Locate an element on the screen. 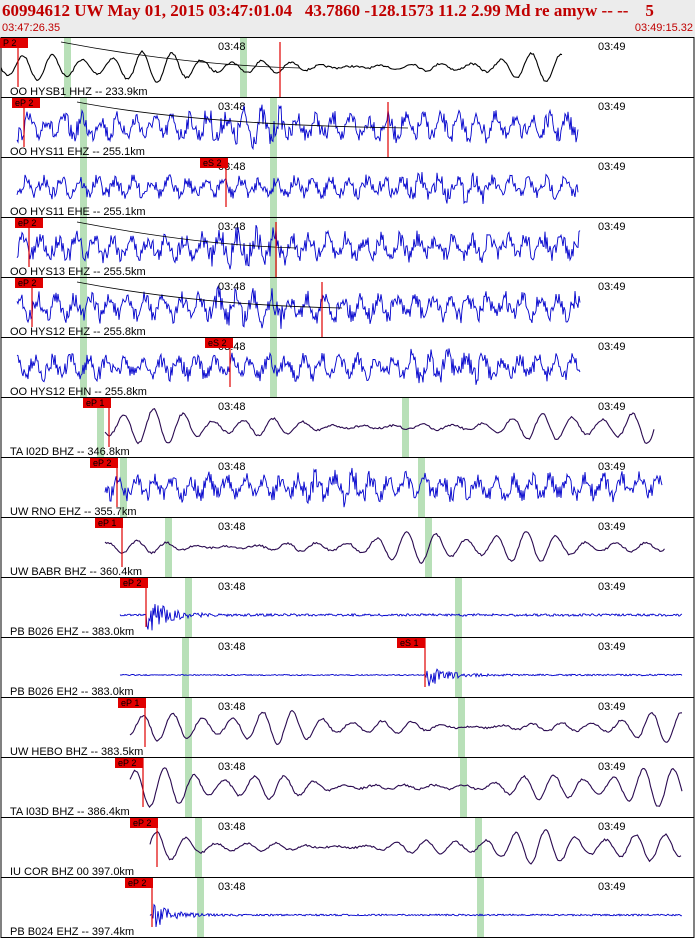  trace-row: 03:48 03:49 eP 2 IU COR BHZ 00 397.0km is located at coordinates (347, 848).